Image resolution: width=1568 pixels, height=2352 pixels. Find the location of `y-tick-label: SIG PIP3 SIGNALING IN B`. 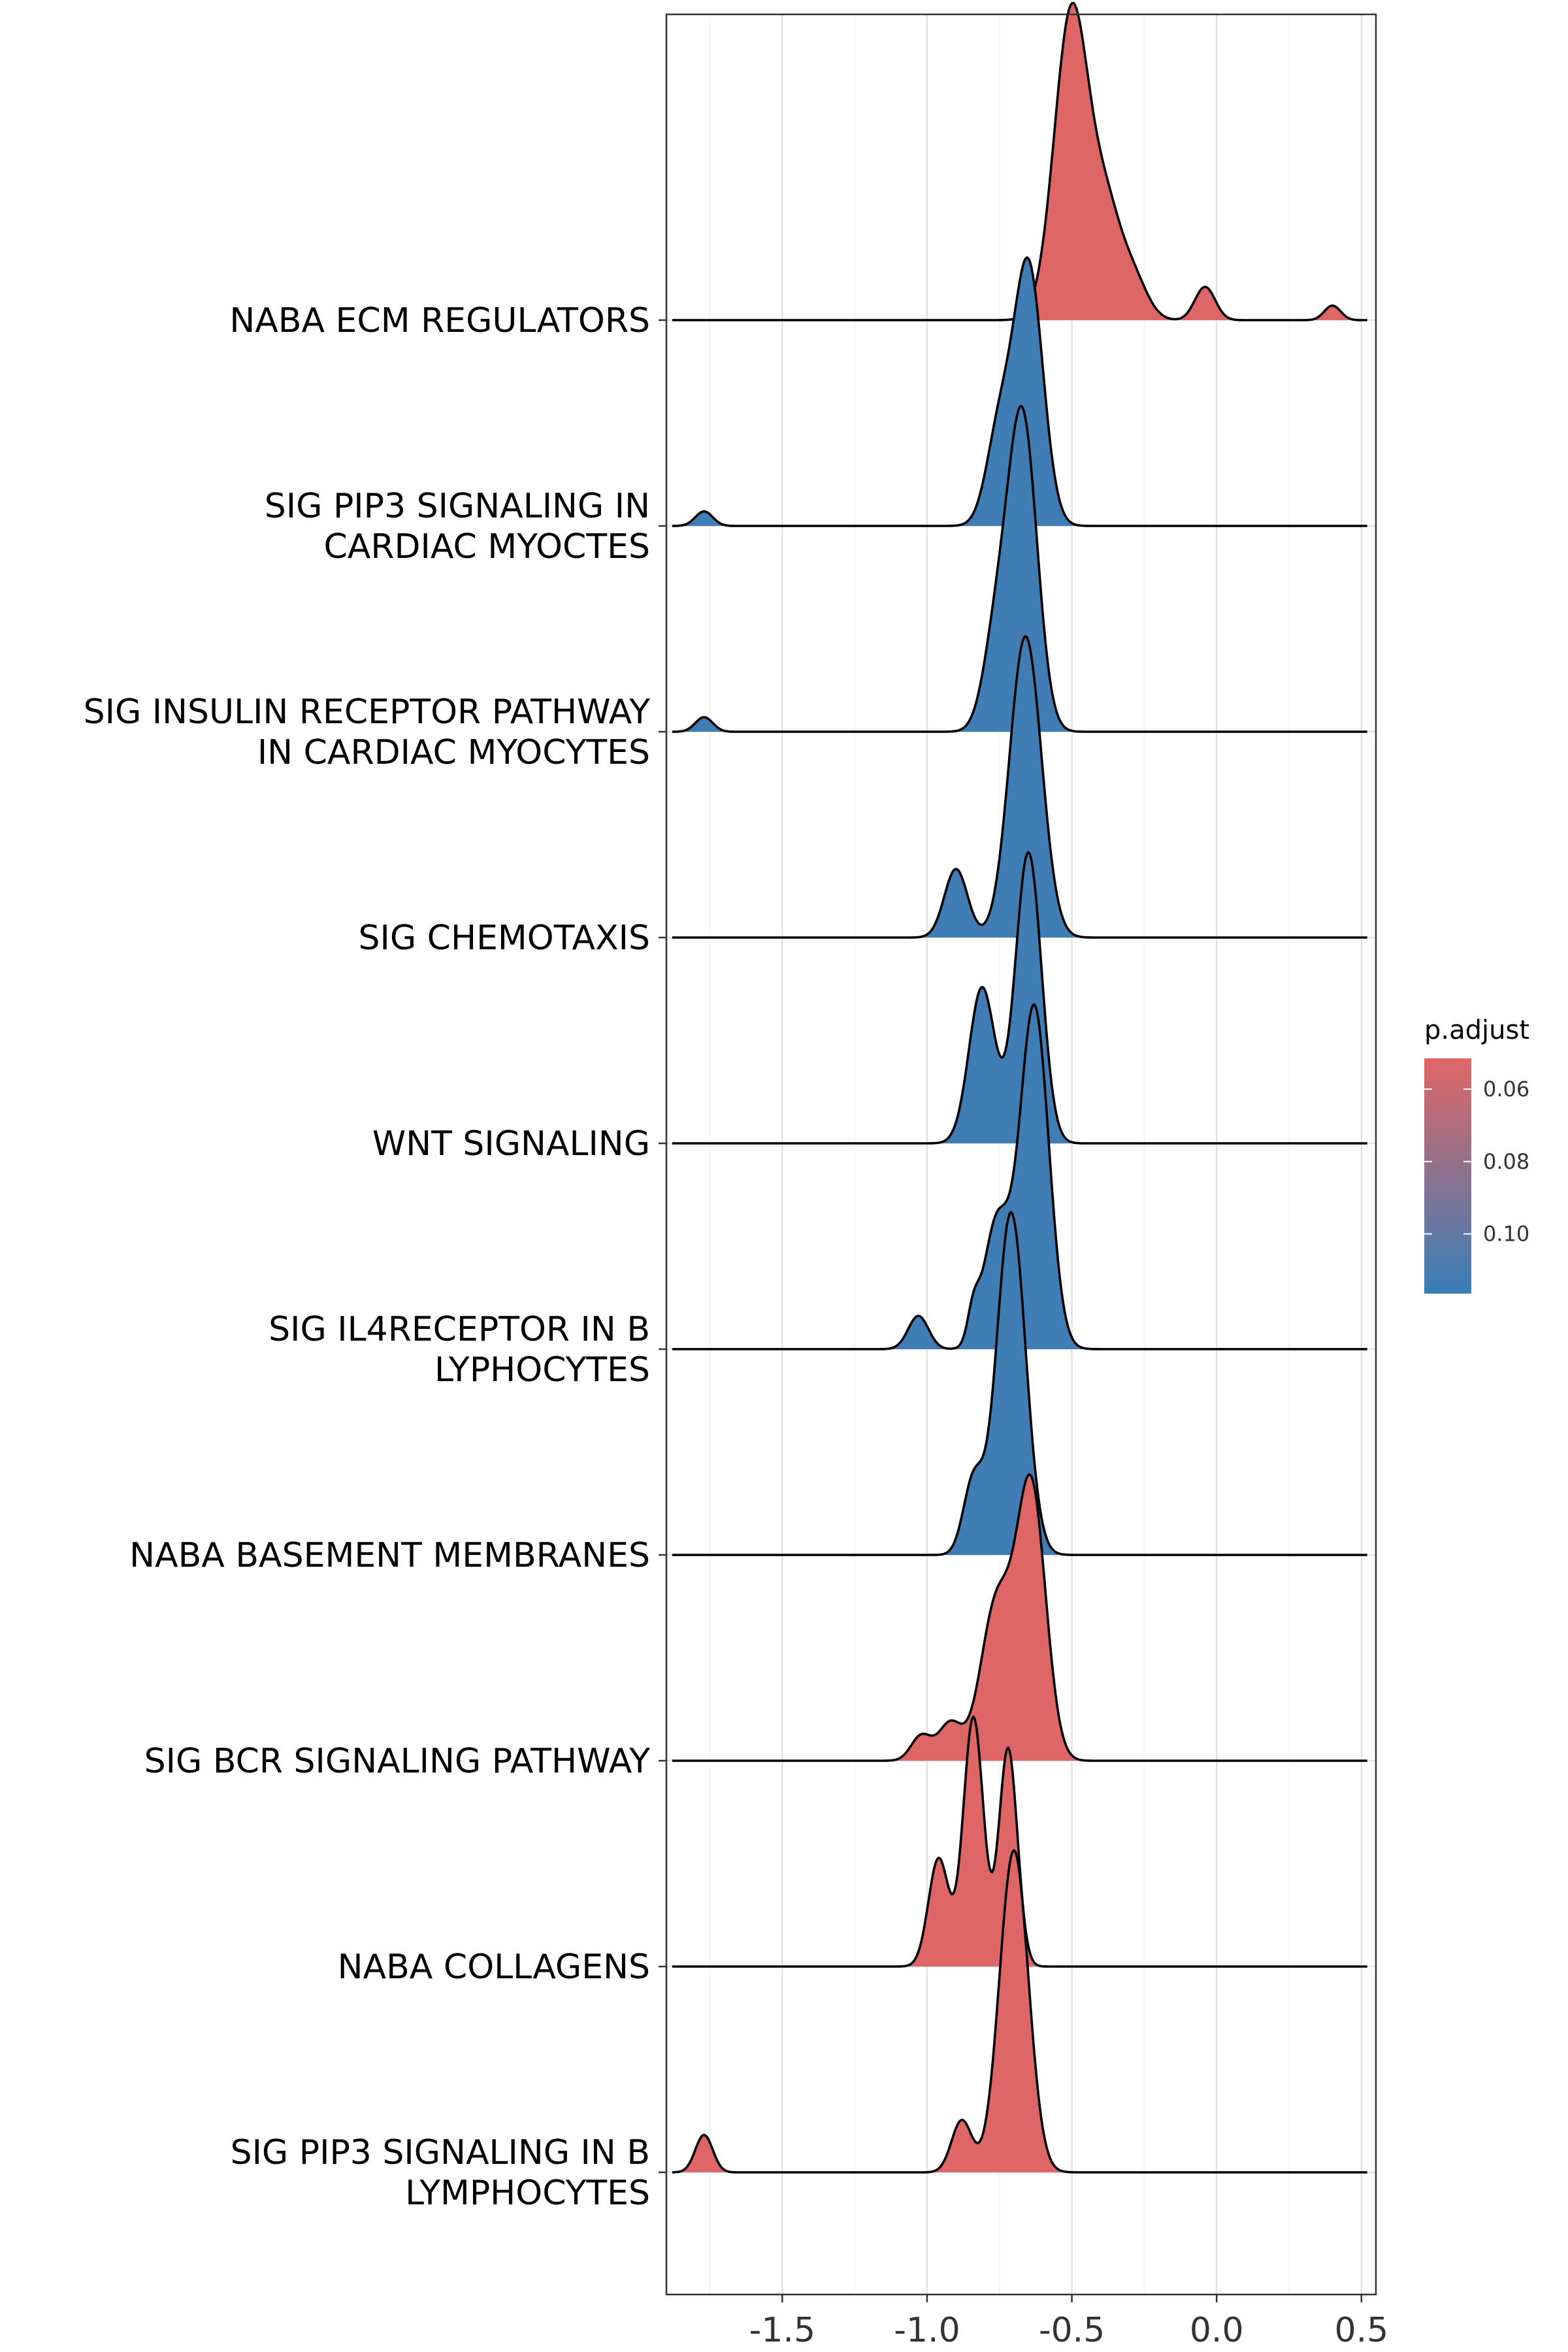

y-tick-label: SIG PIP3 SIGNALING IN B is located at coordinates (440, 2152).